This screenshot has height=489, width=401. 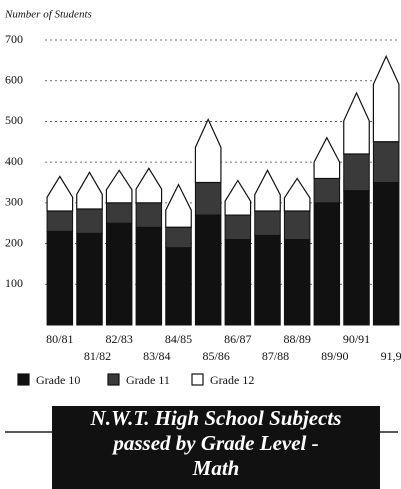 What do you see at coordinates (216, 418) in the screenshot?
I see `chart-title: N.W.T. High School Subjects` at bounding box center [216, 418].